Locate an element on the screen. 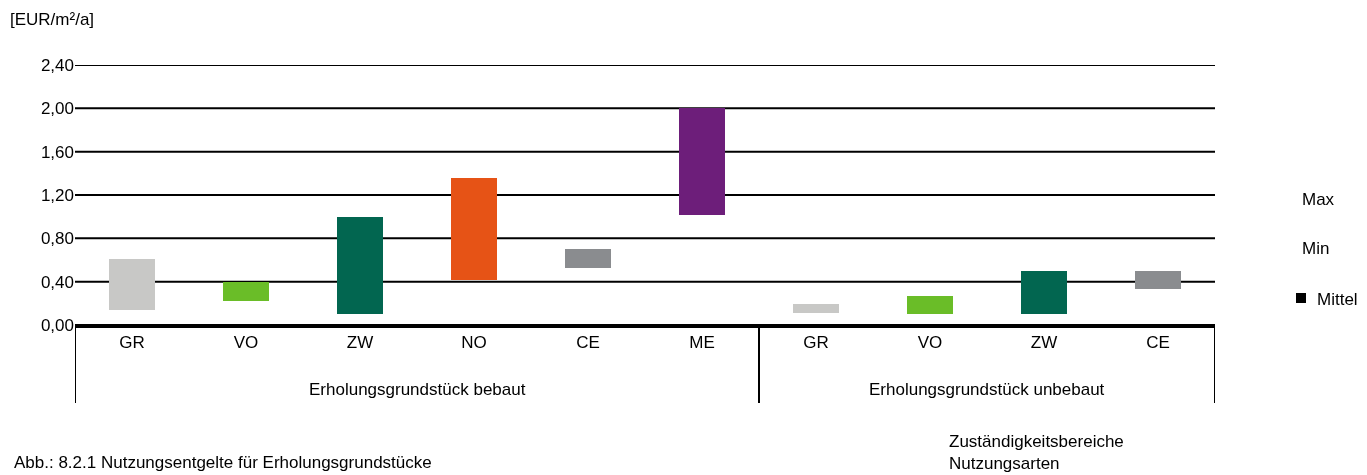  text: Mittel is located at coordinates (1337, 299).